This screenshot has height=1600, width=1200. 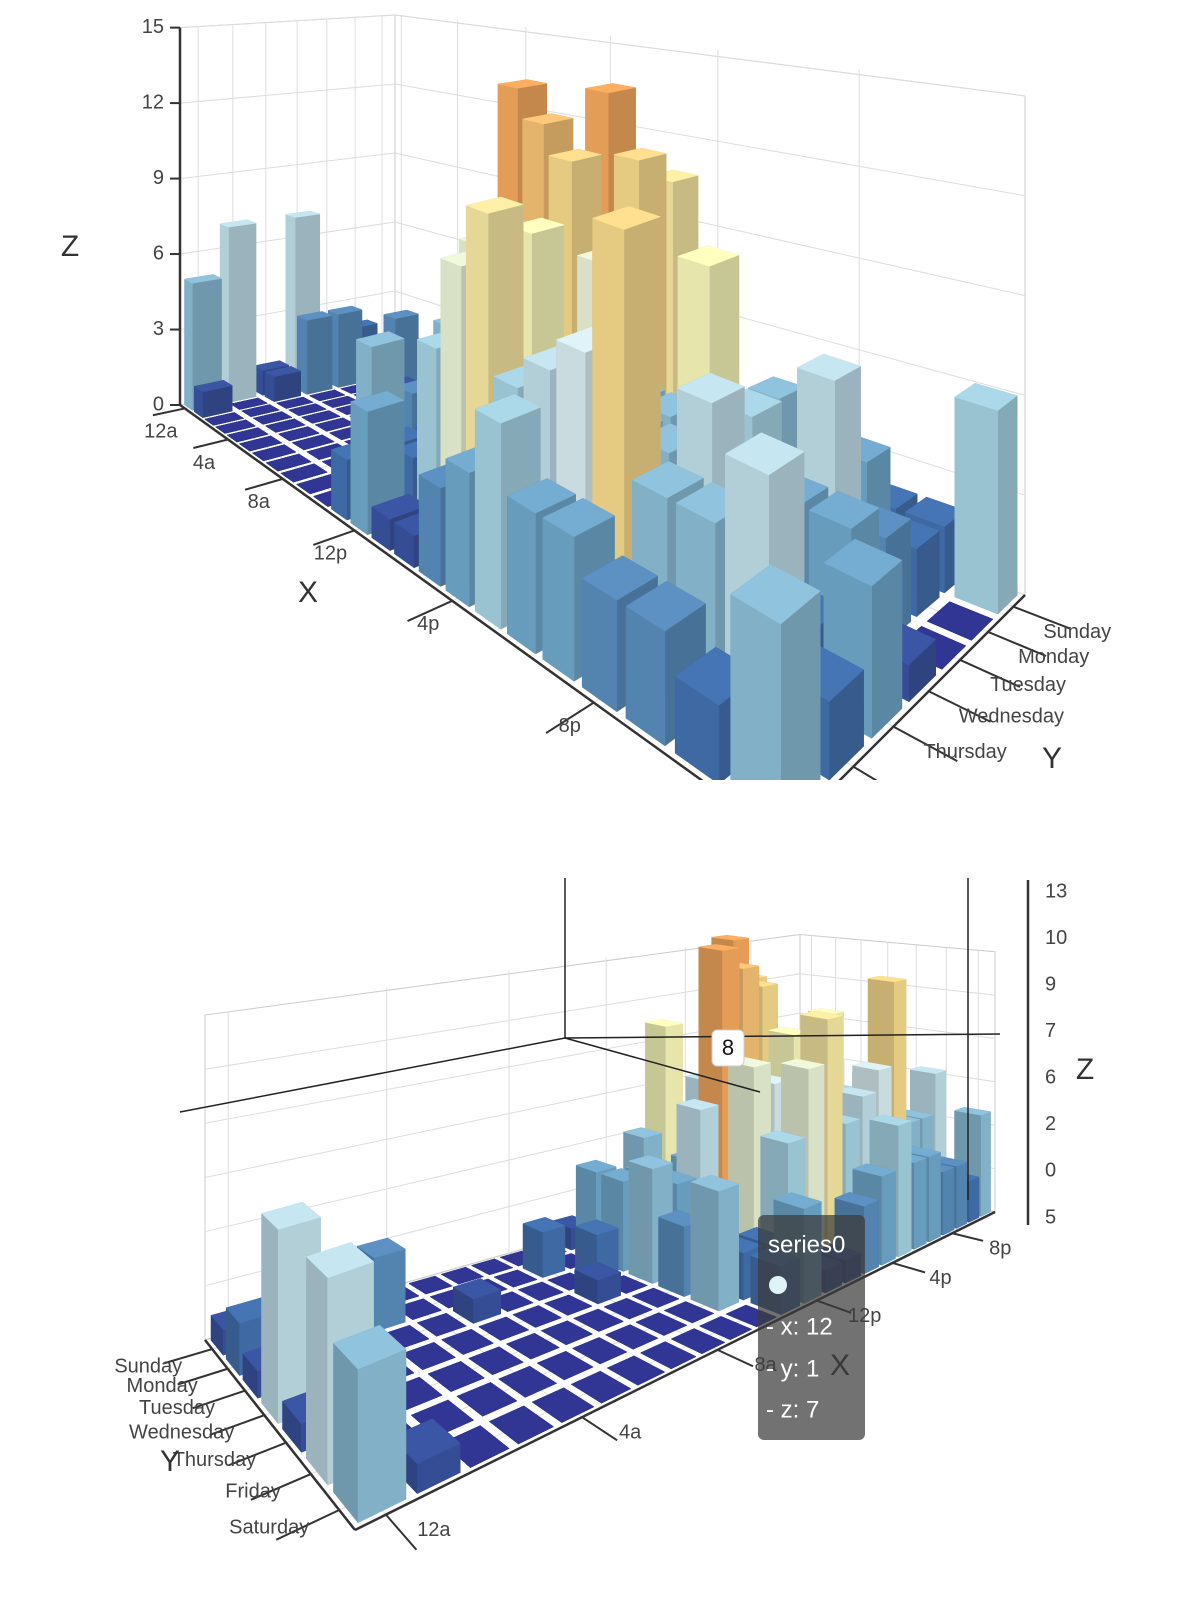 What do you see at coordinates (70, 246) in the screenshot?
I see `z-axis-title: Z` at bounding box center [70, 246].